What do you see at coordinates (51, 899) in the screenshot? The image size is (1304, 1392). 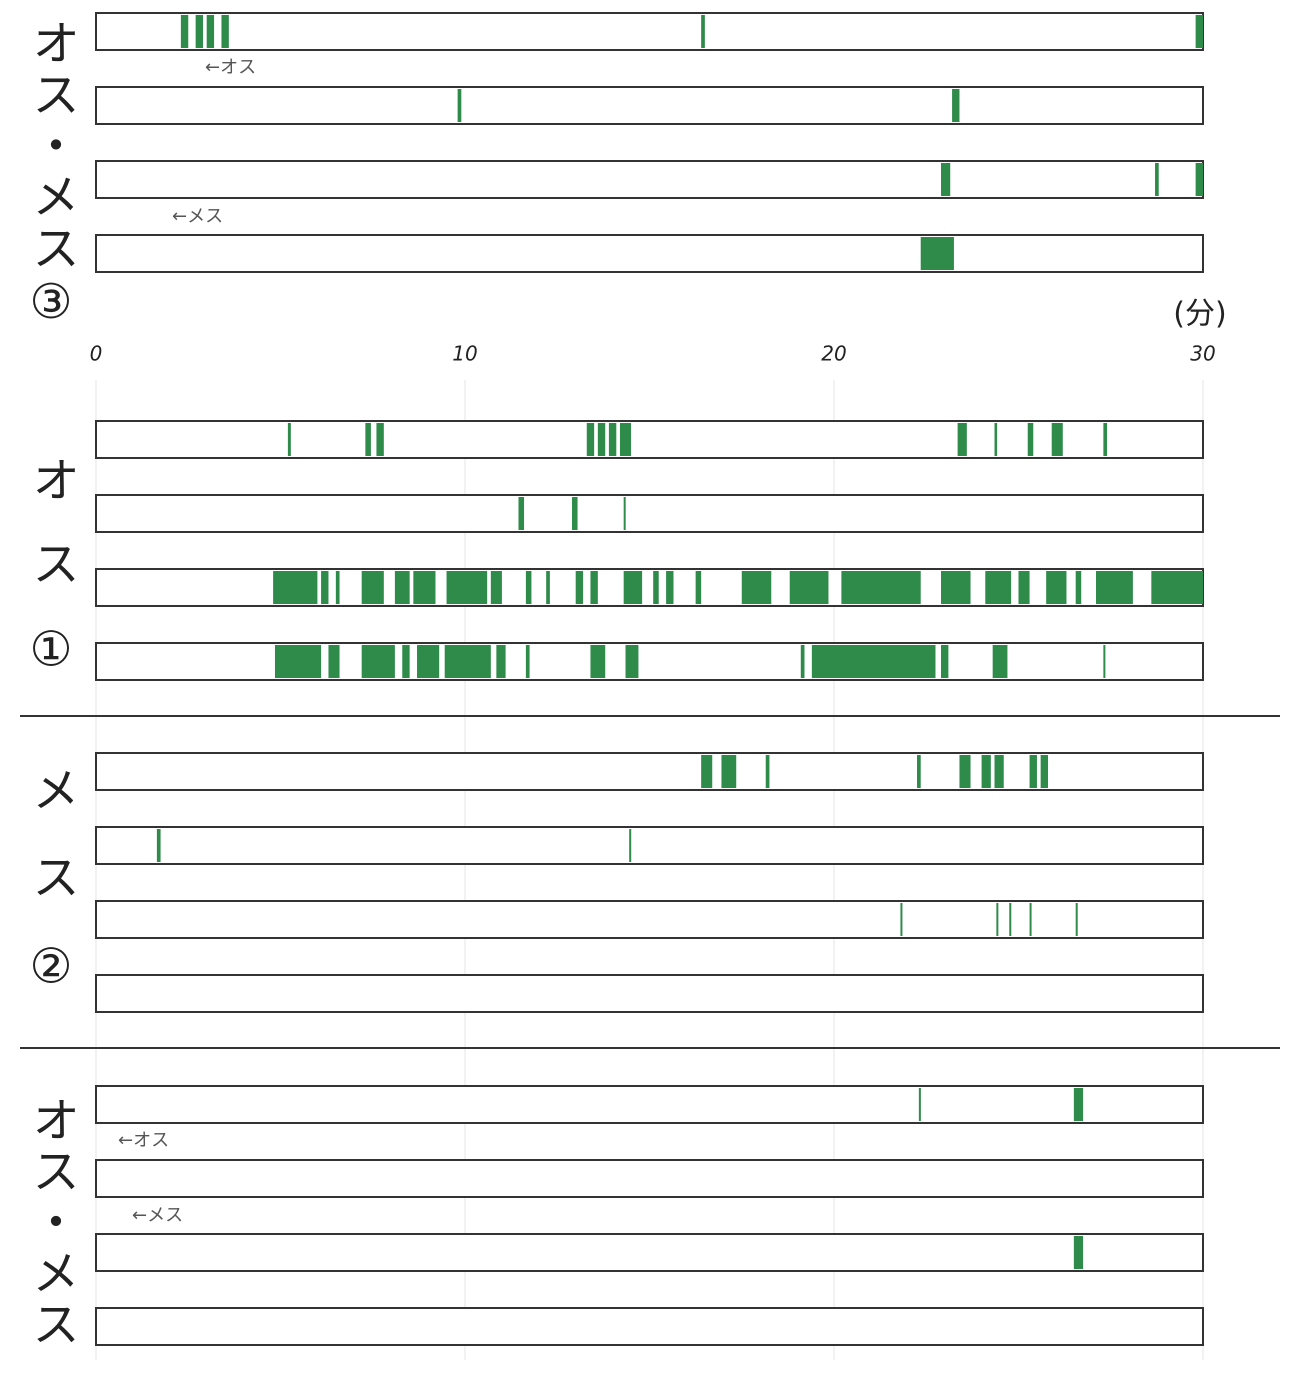 I see `group-label: メス②` at bounding box center [51, 899].